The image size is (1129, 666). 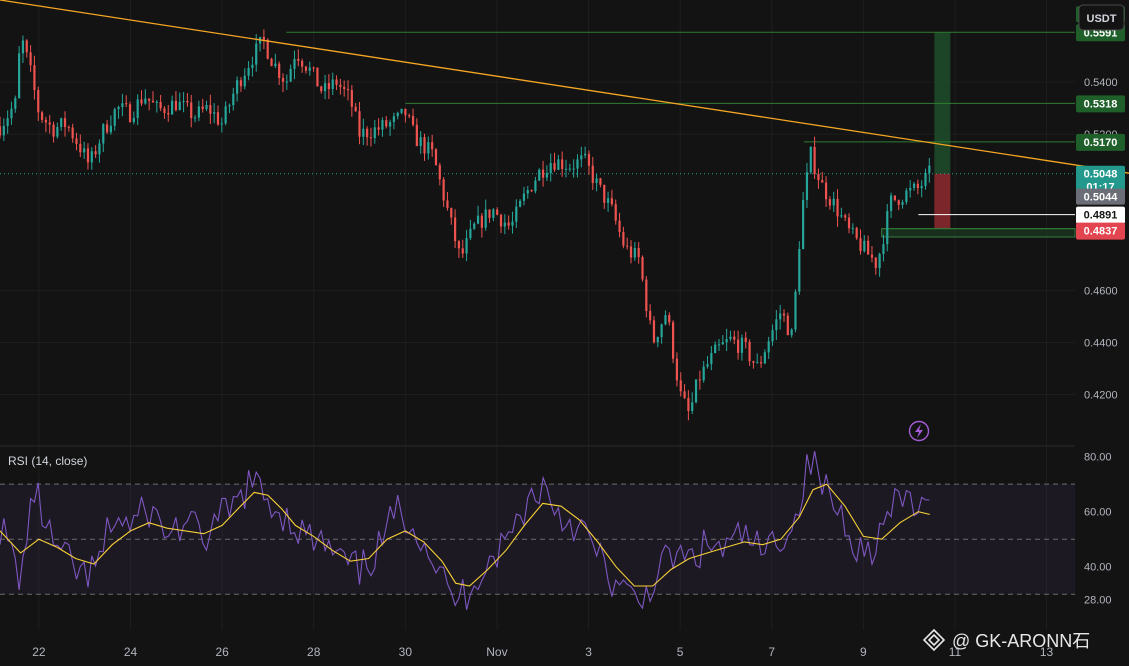 I want to click on currency-button: USDT, so click(x=1101, y=17).